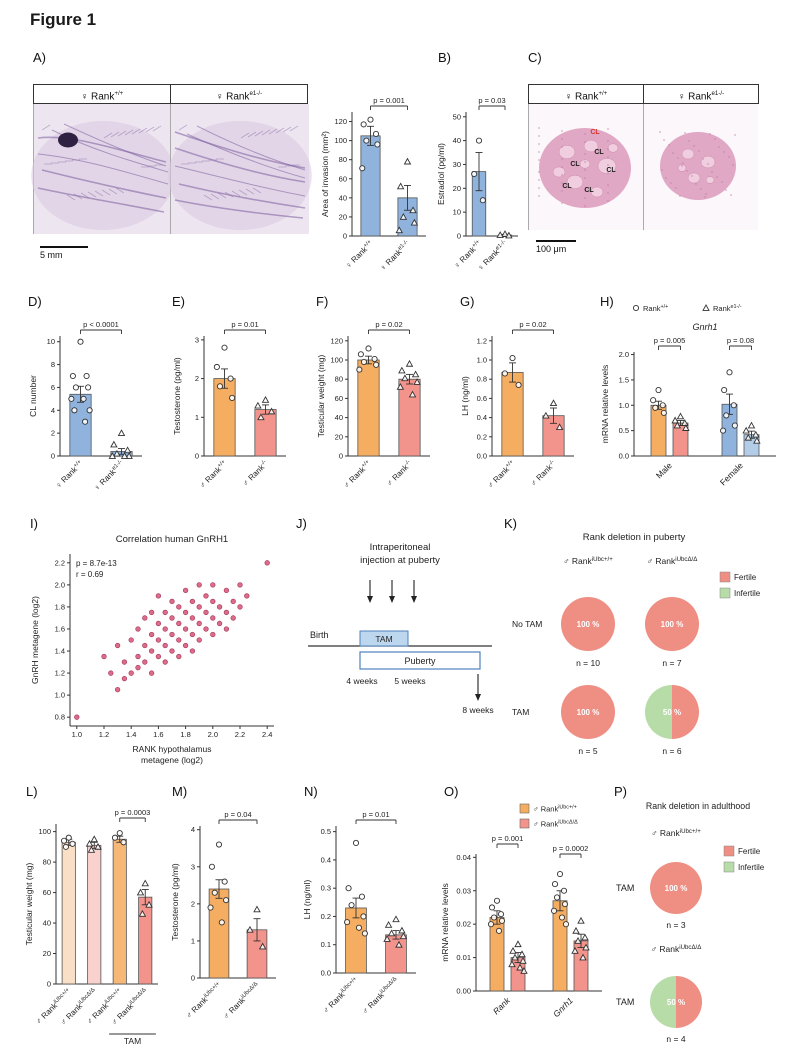 This screenshot has width=785, height=1059. What do you see at coordinates (563, 1007) in the screenshot?
I see `svg-text: Gnrh1` at bounding box center [563, 1007].